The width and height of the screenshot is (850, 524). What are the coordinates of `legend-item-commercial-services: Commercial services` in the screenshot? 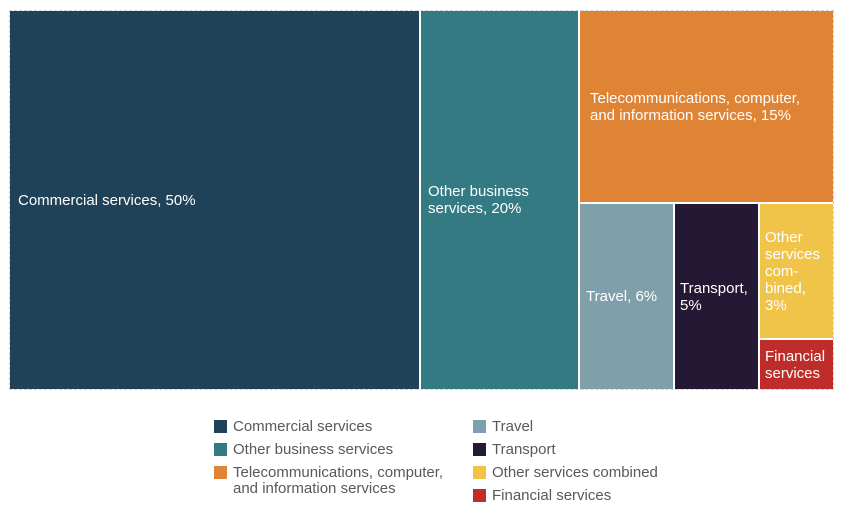 It's located at (341, 427).